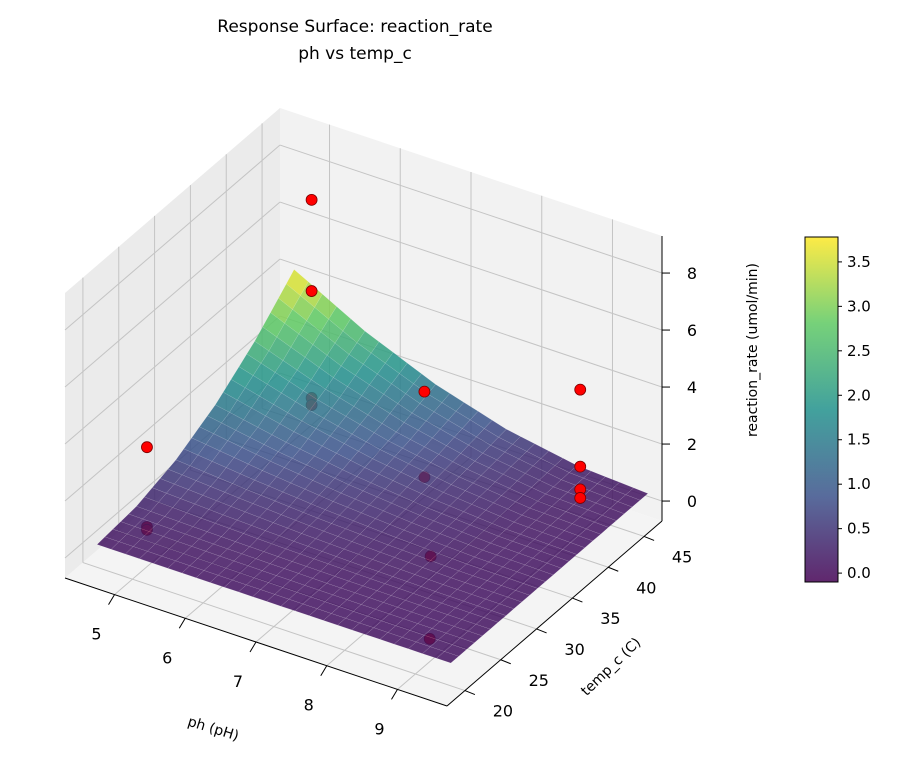 The image size is (902, 769). I want to click on y-tick-label: 25, so click(539, 680).